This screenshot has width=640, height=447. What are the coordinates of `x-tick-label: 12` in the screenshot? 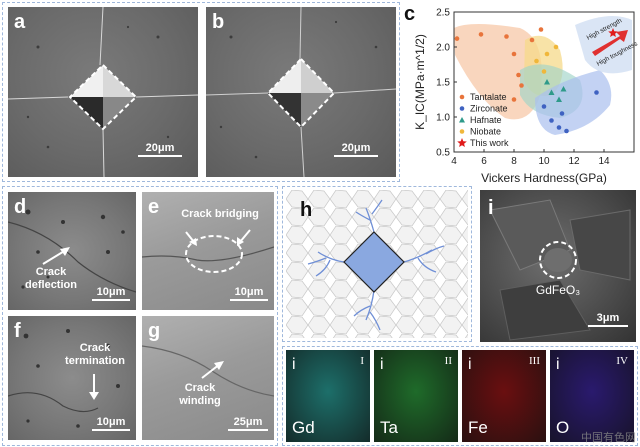 It's located at (574, 161).